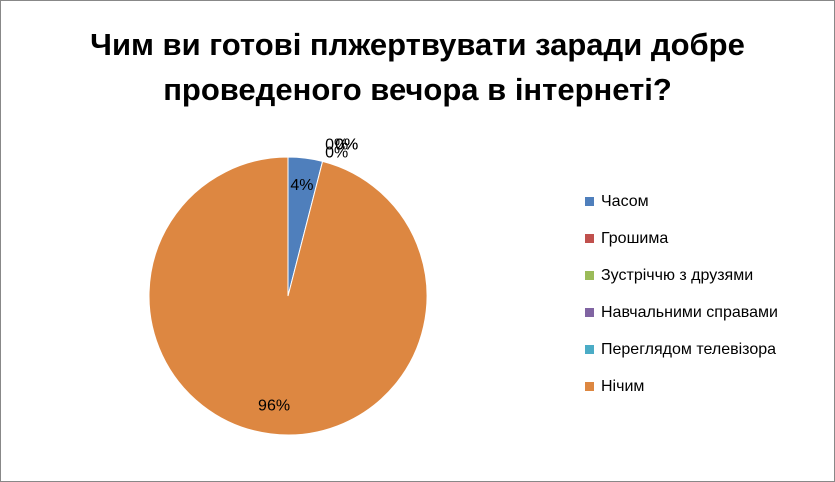  What do you see at coordinates (688, 349) in the screenshot?
I see `legend-label: Переглядом телевізора` at bounding box center [688, 349].